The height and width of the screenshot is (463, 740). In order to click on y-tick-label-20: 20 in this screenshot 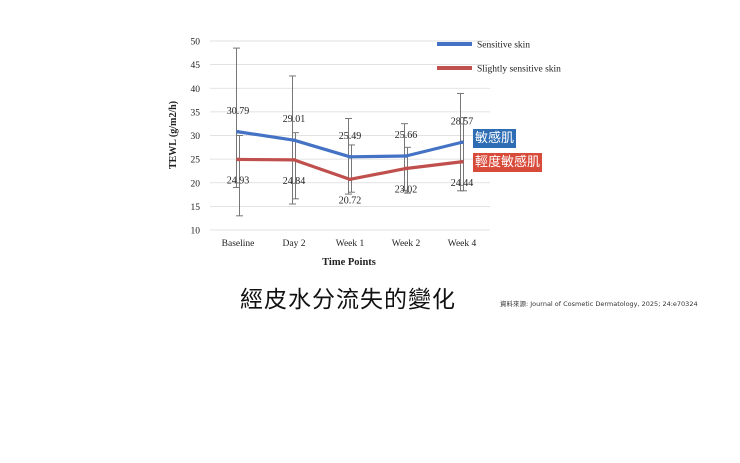, I will do `click(196, 184)`.